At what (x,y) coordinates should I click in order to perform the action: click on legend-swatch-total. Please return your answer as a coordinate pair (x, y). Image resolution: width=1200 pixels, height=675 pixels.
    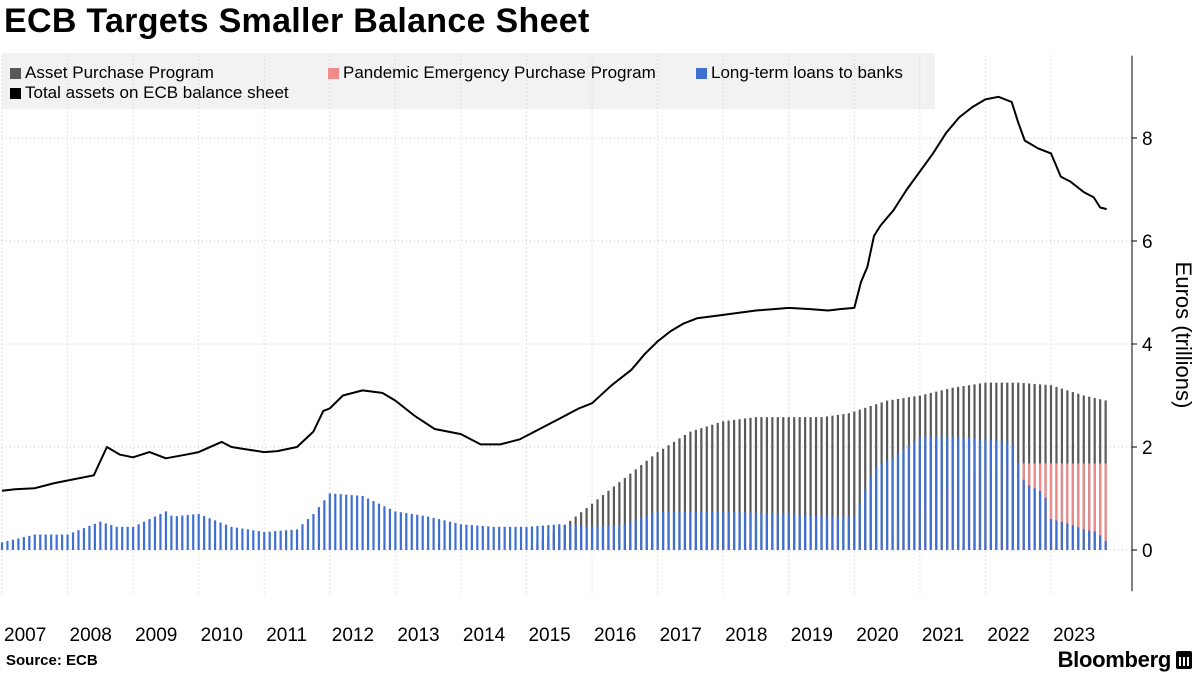
    Looking at the image, I should click on (15, 93).